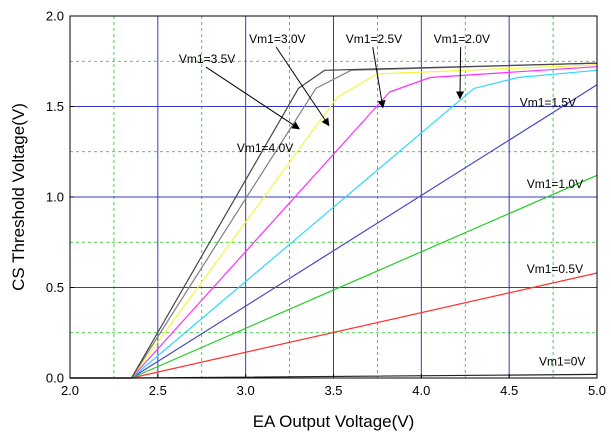 This screenshot has height=437, width=611. What do you see at coordinates (158, 390) in the screenshot?
I see `x-tick-label: 2.5` at bounding box center [158, 390].